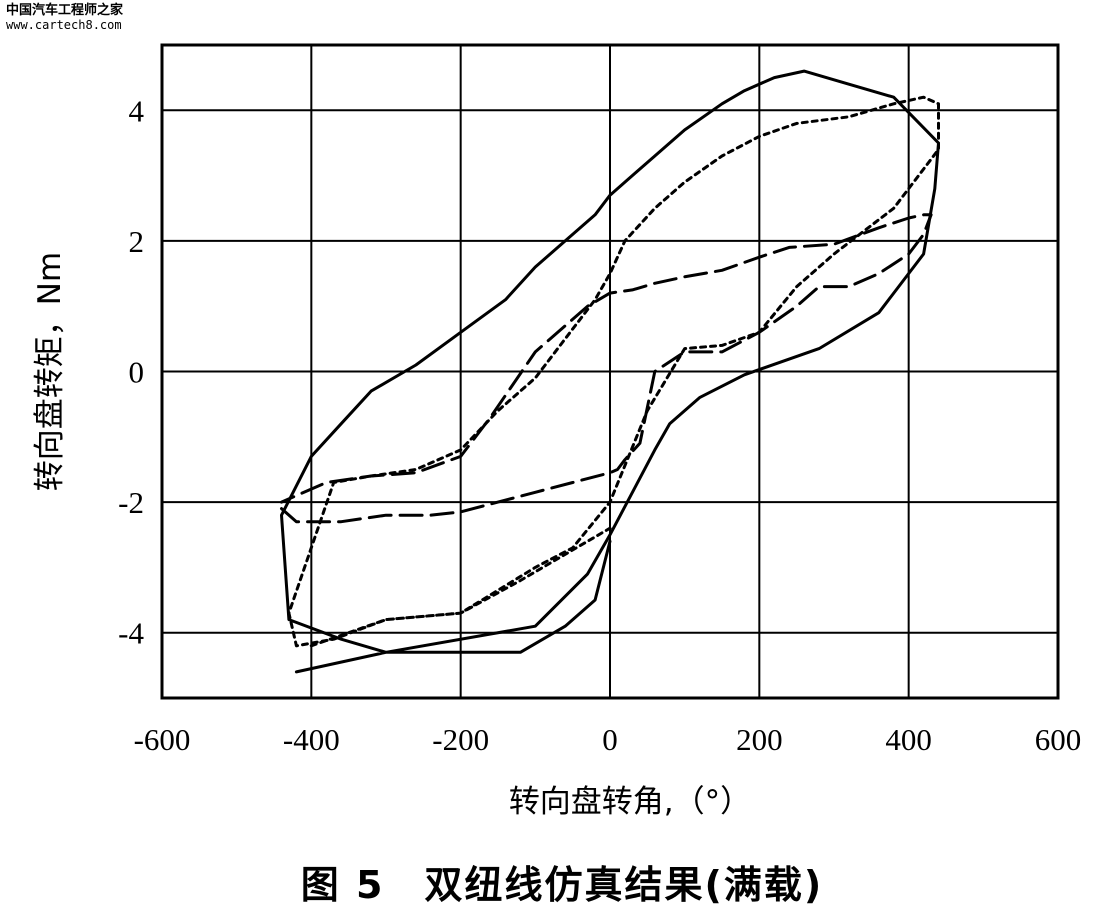 This screenshot has width=1096, height=914. Describe the element at coordinates (137, 241) in the screenshot. I see `y-tick-label: 2` at that location.